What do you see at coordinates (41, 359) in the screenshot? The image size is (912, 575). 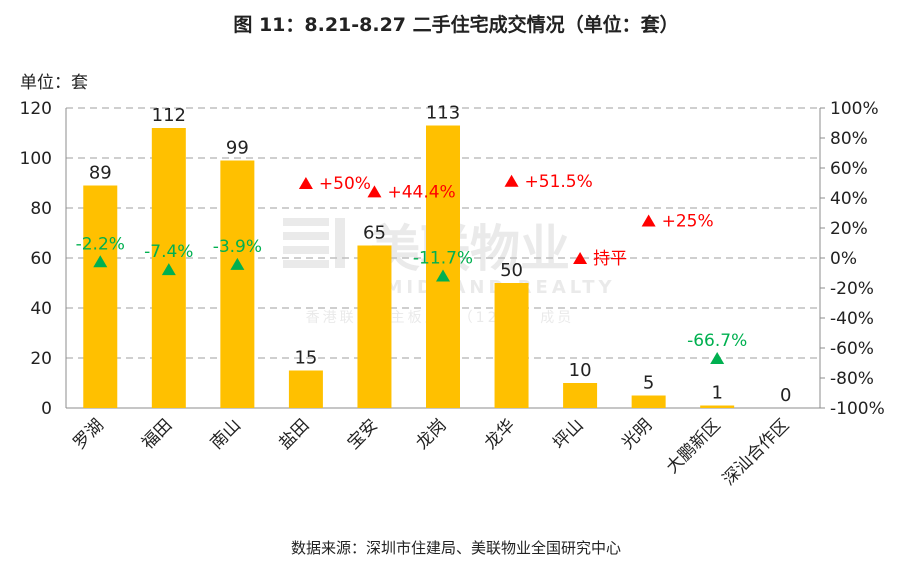 I see `y-tick-label: 20` at bounding box center [41, 359].